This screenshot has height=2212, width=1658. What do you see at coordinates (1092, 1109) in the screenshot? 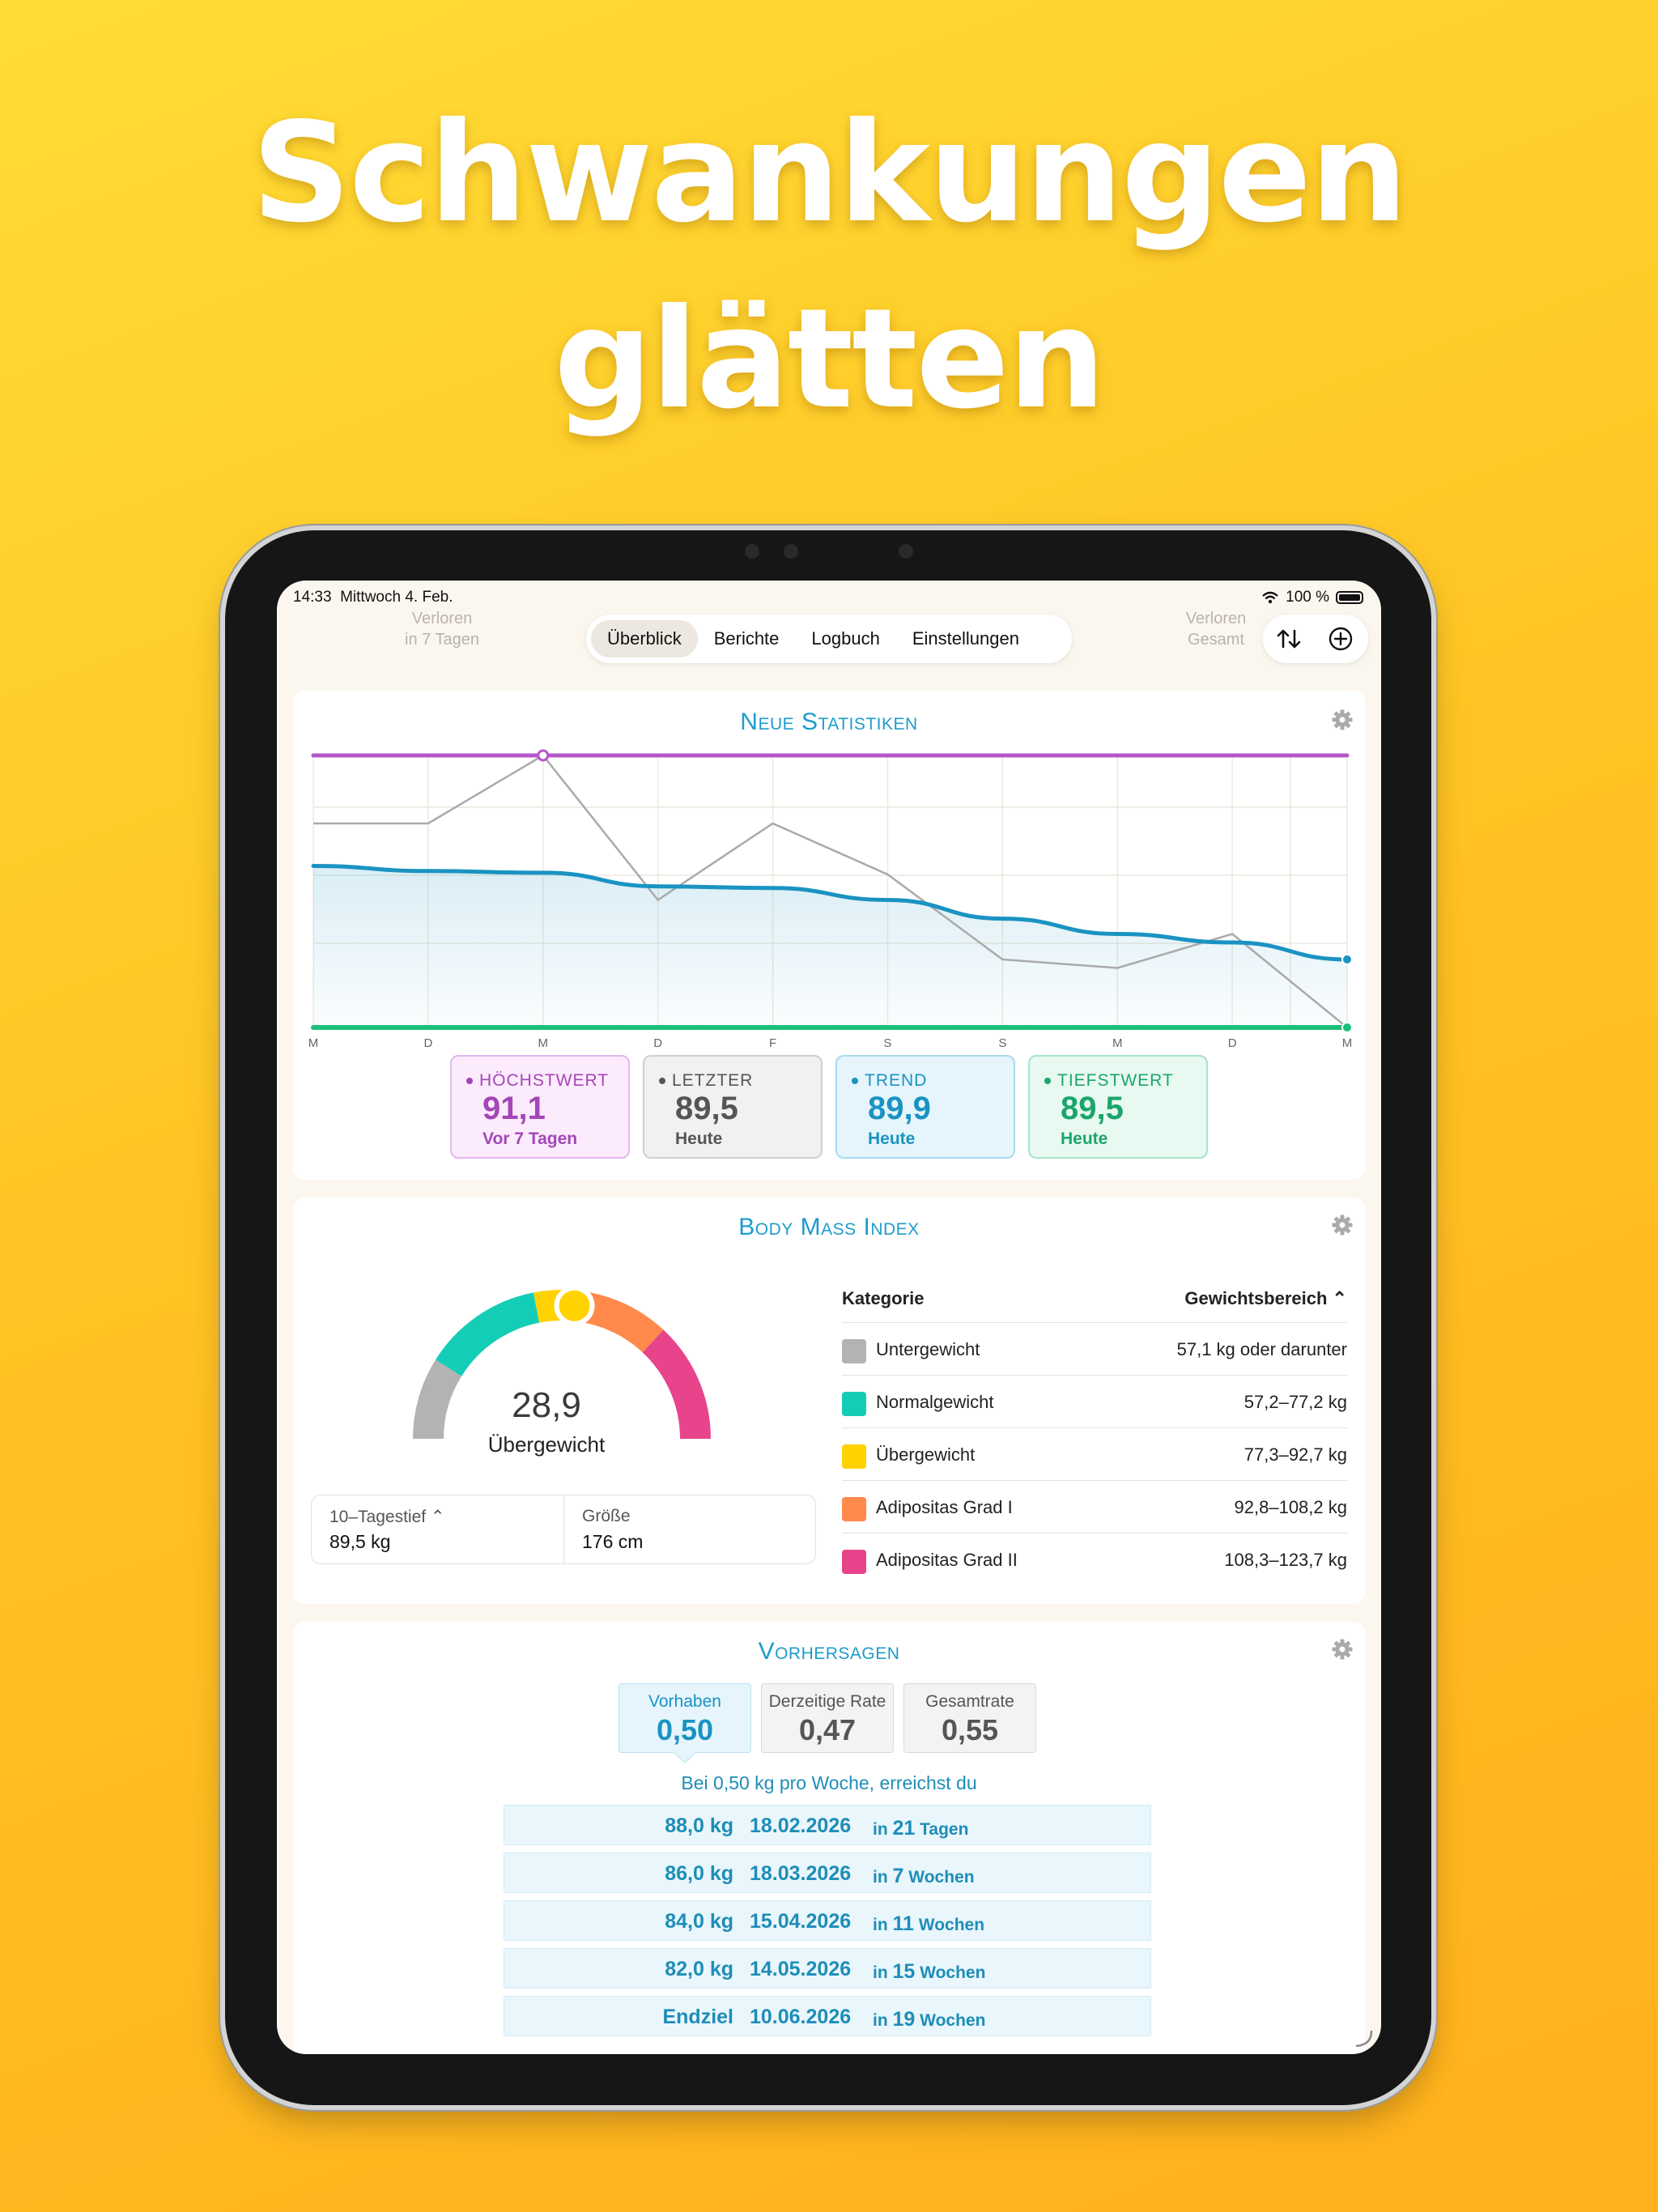
I see `stat-min-value: 89,5` at bounding box center [1092, 1109].